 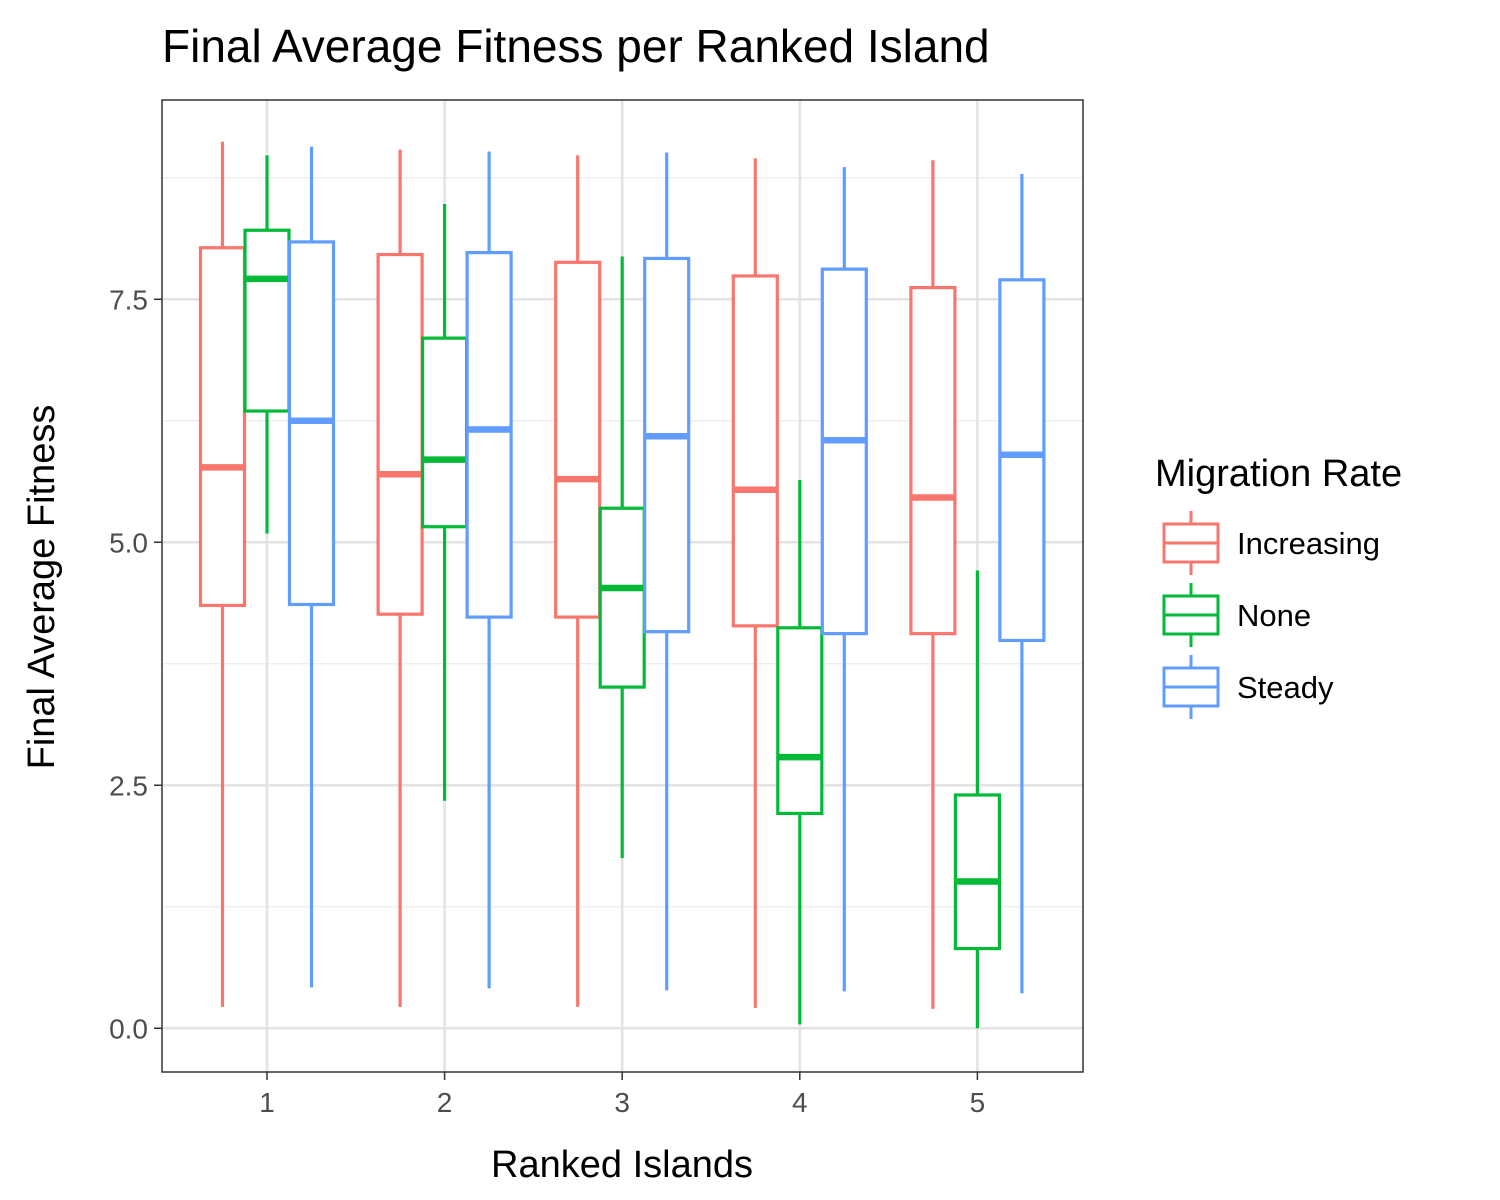 I want to click on y-axis: 0.0 2.5 5.0 7.5, so click(x=135, y=664).